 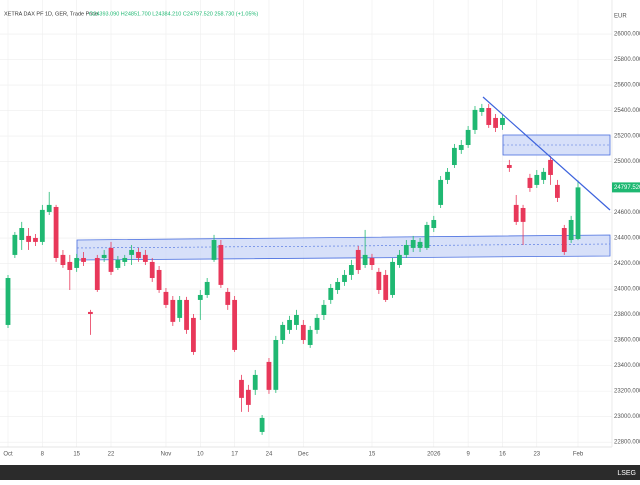 I want to click on y-tick-label: 24600.000, so click(x=627, y=213).